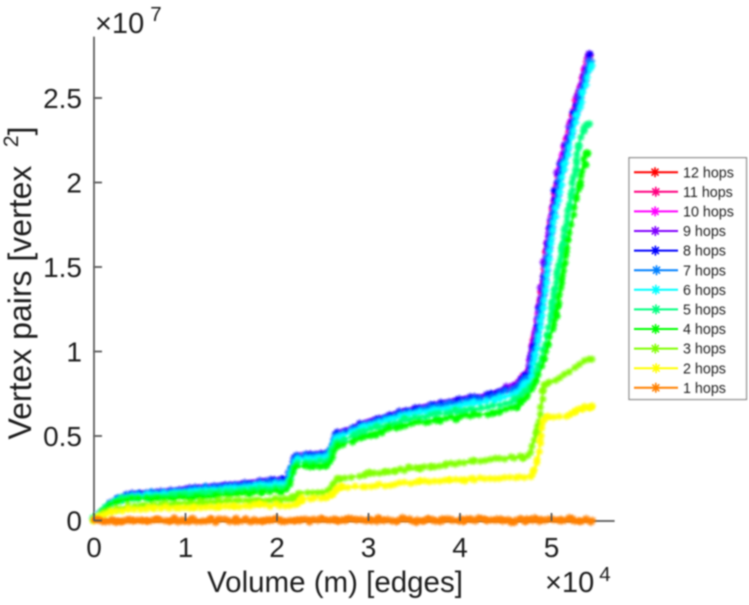 Image resolution: width=749 pixels, height=605 pixels. I want to click on svg-text: Volume (m) [edges], so click(335, 582).